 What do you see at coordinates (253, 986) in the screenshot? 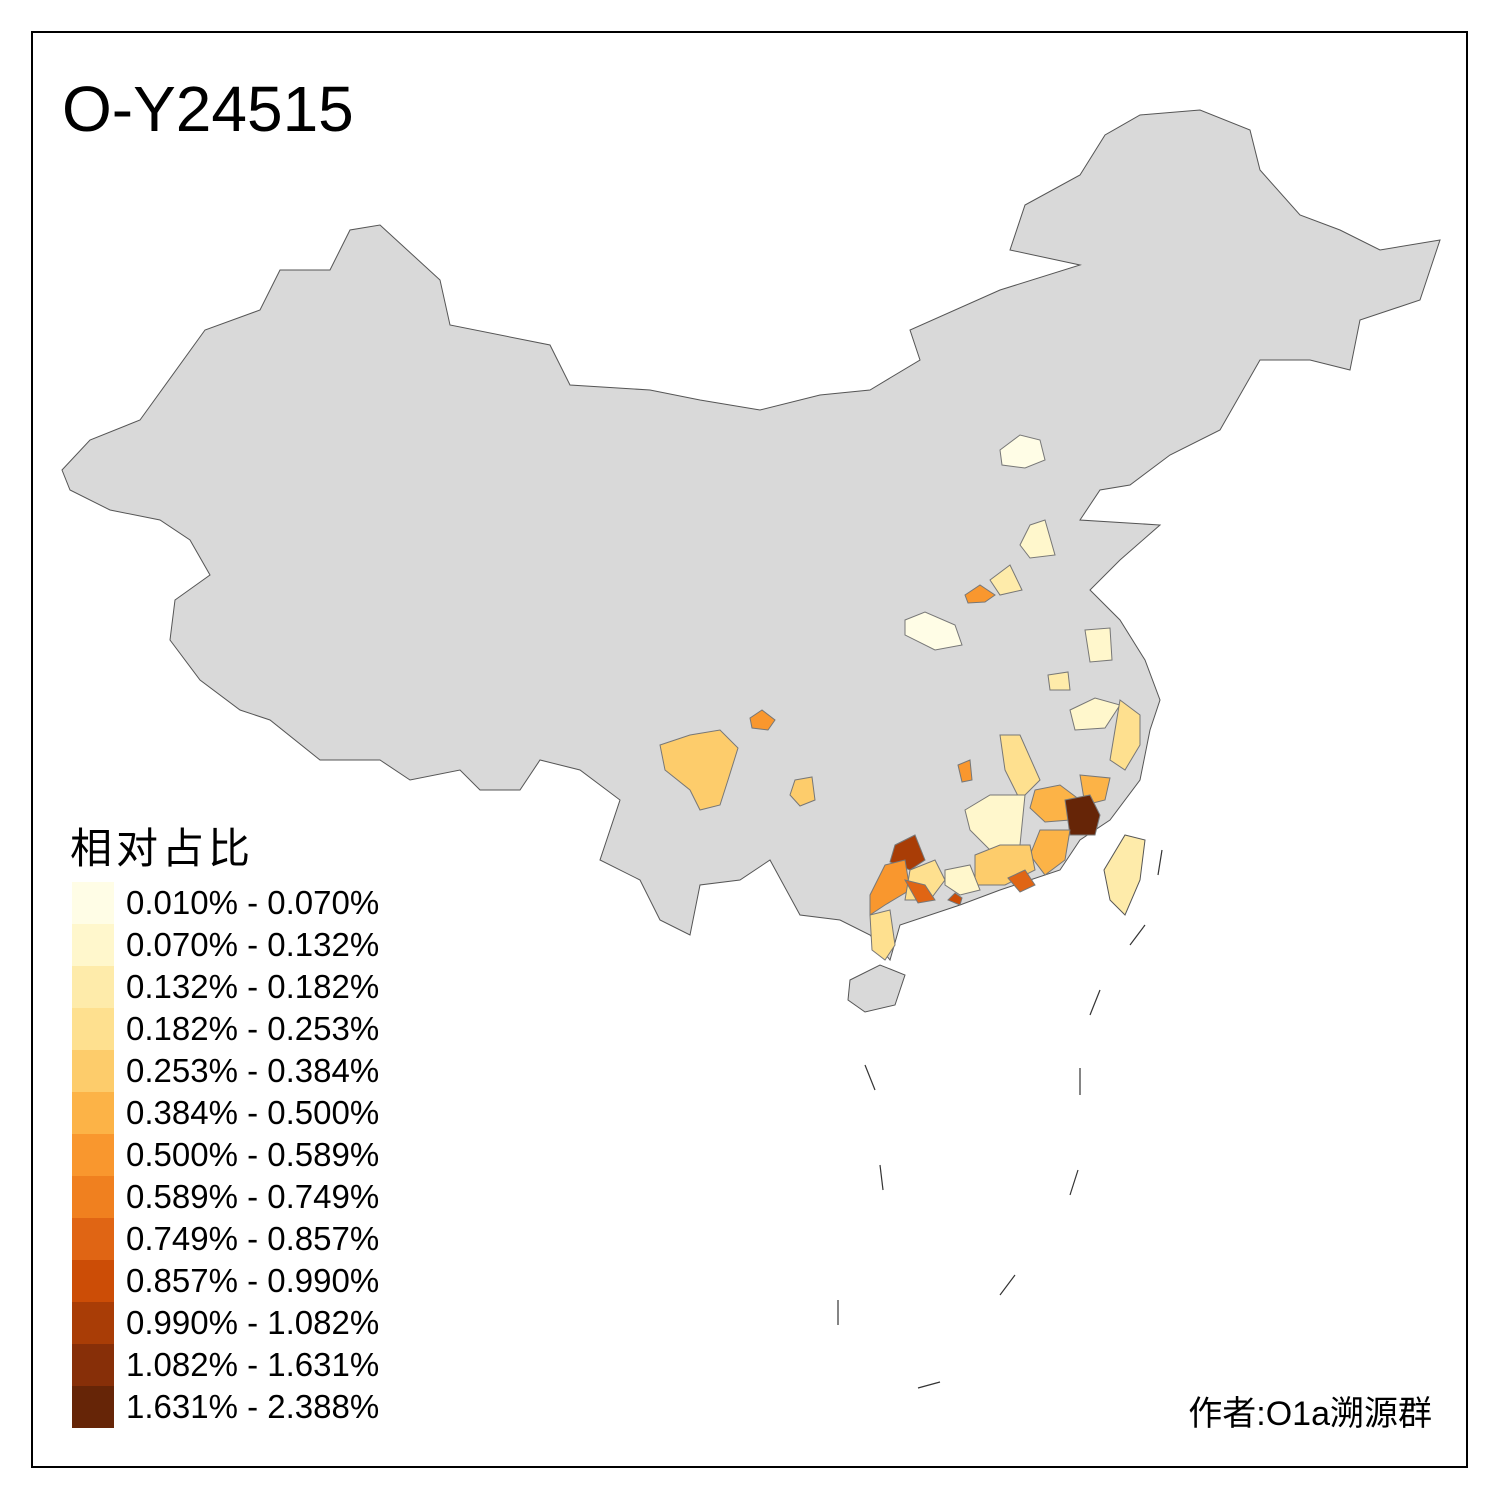
I see `legend-label: 0.132% - 0.182%` at bounding box center [253, 986].